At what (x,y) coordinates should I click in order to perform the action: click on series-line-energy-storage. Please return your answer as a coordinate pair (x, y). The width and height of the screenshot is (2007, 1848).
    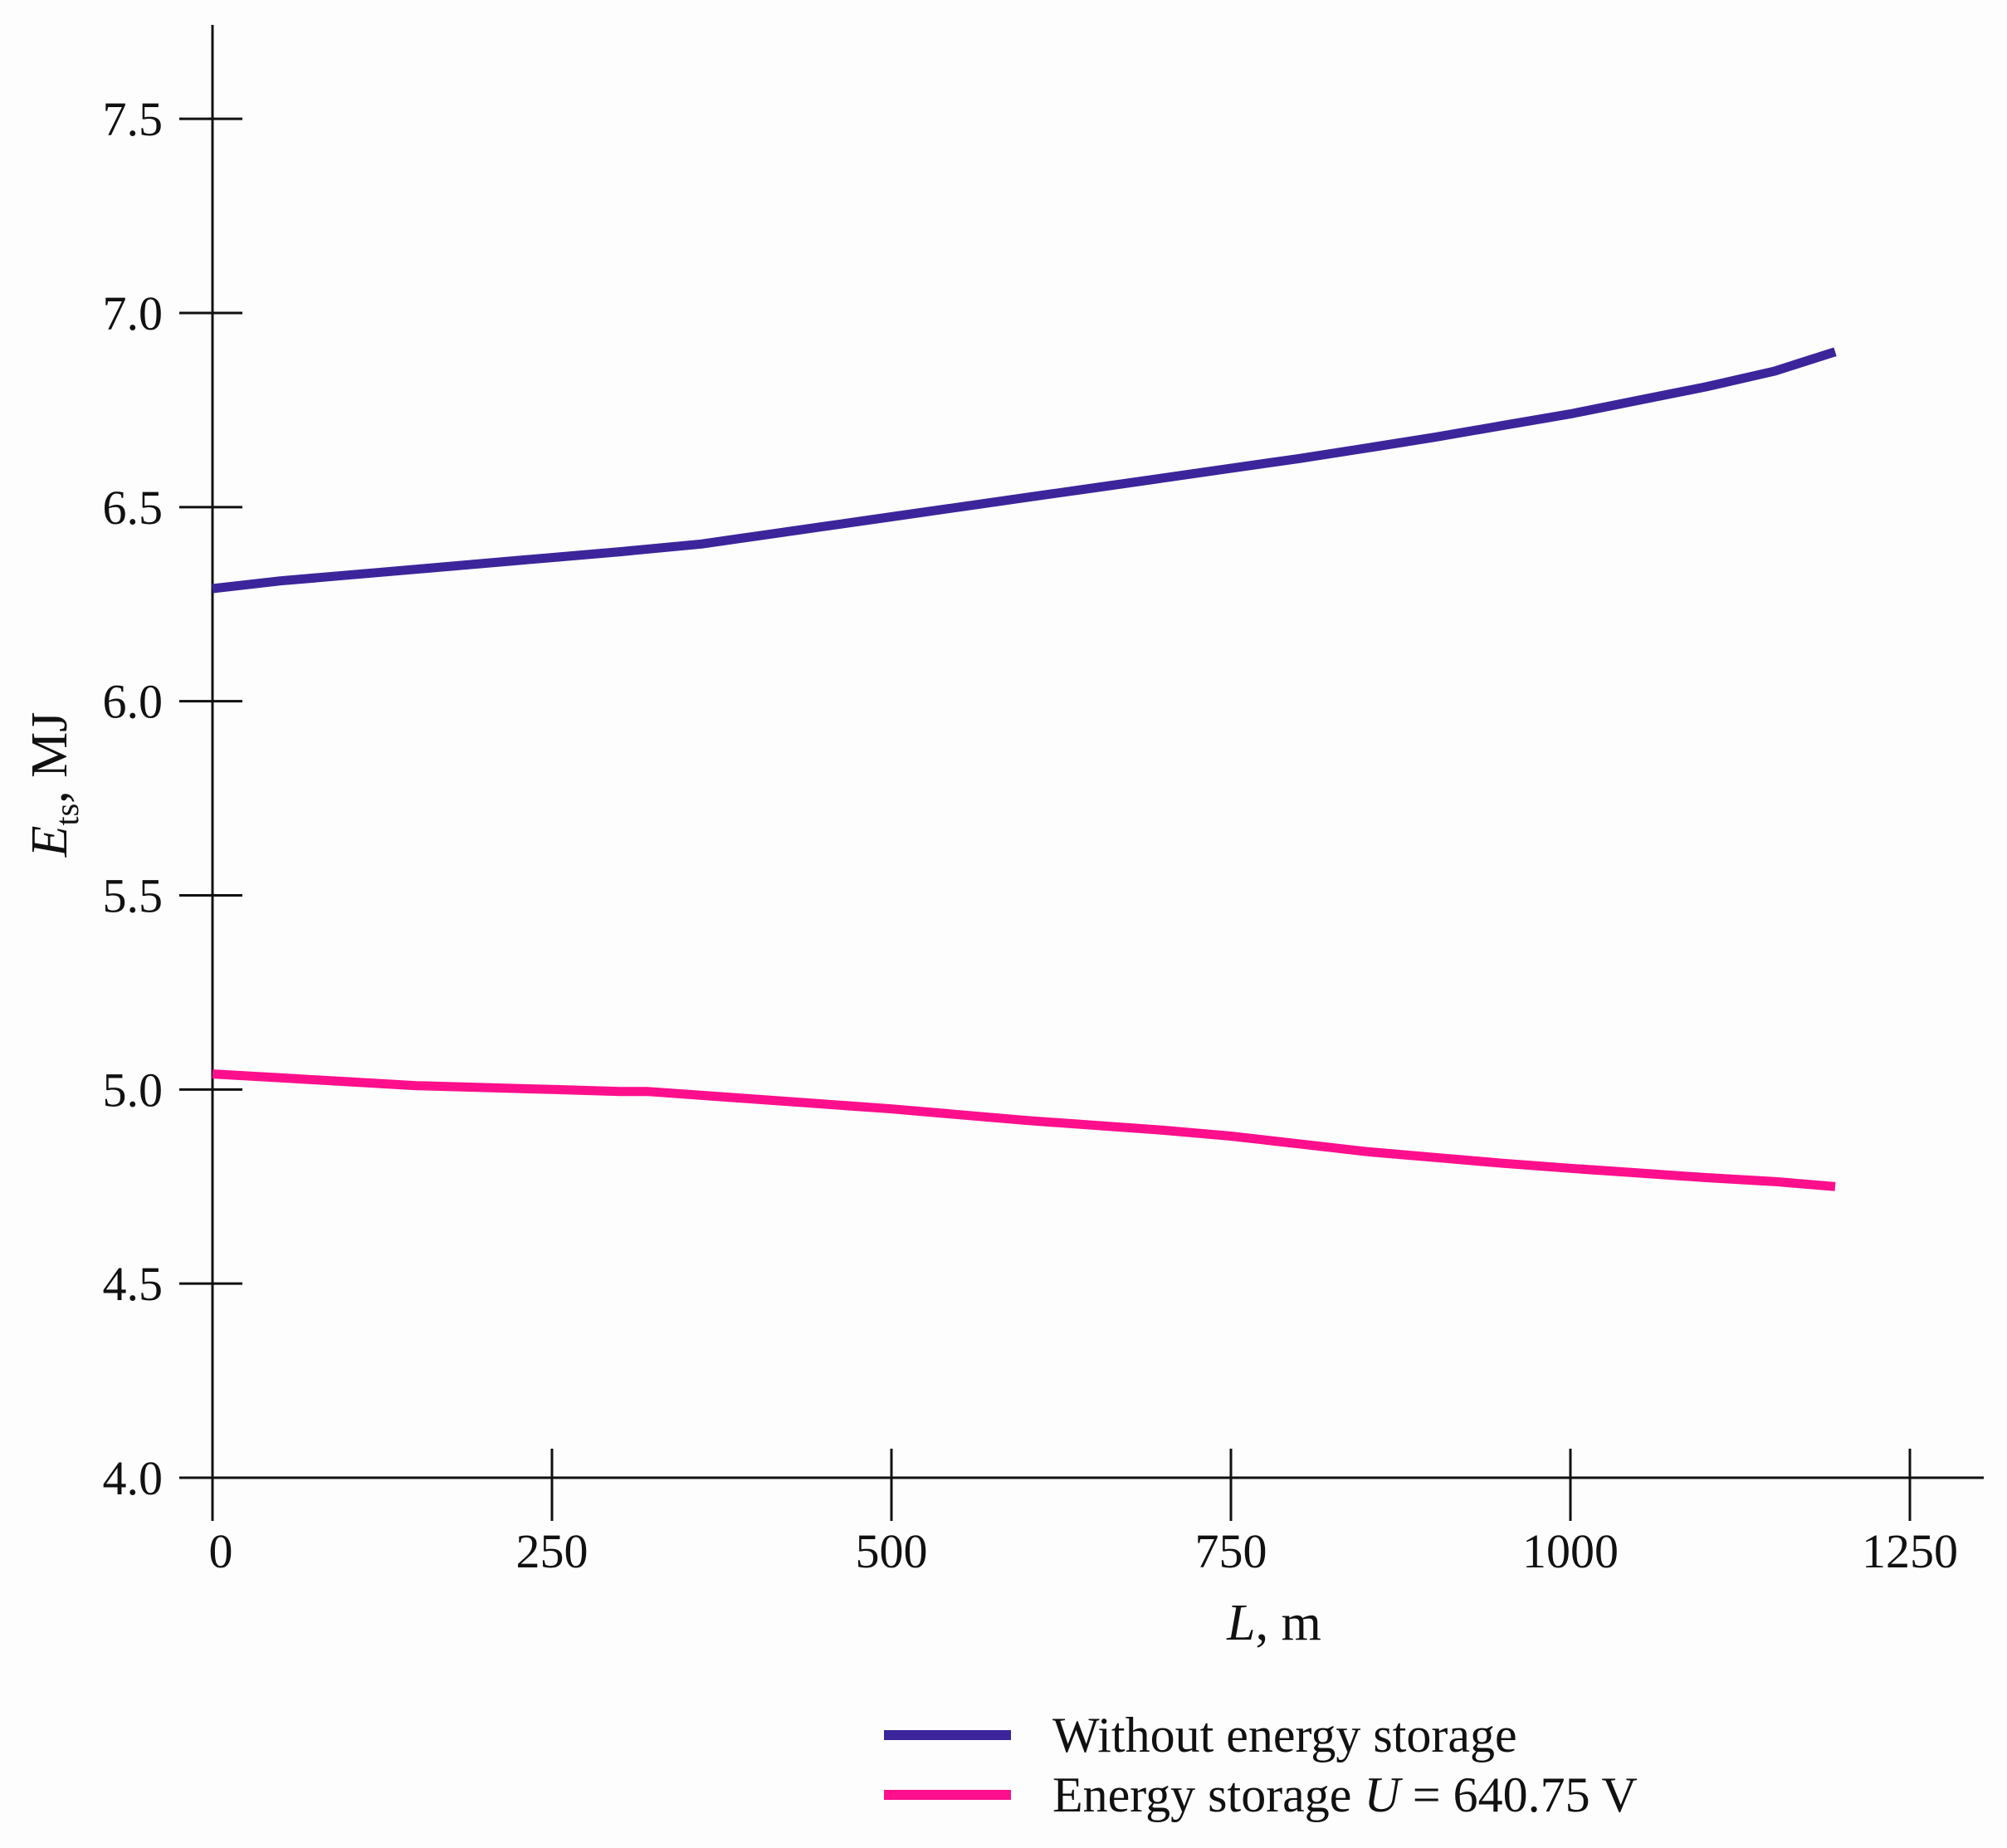
    Looking at the image, I should click on (1024, 1130).